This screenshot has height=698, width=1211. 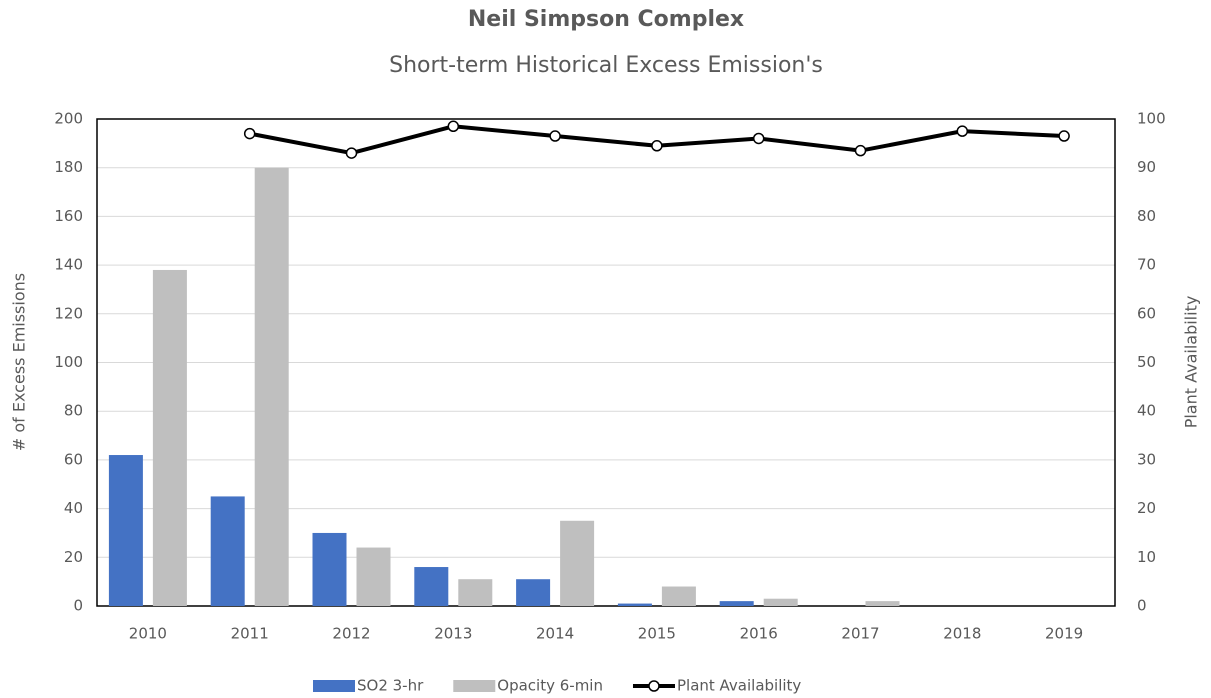 I want to click on chart-subtitle: Short-term Historical Excess Emission's, so click(x=606, y=65).